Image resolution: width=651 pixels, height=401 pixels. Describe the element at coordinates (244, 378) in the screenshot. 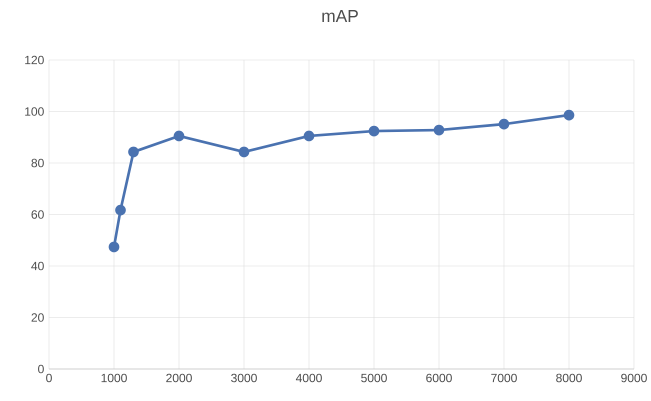

I see `x-tick-label: 3000` at that location.